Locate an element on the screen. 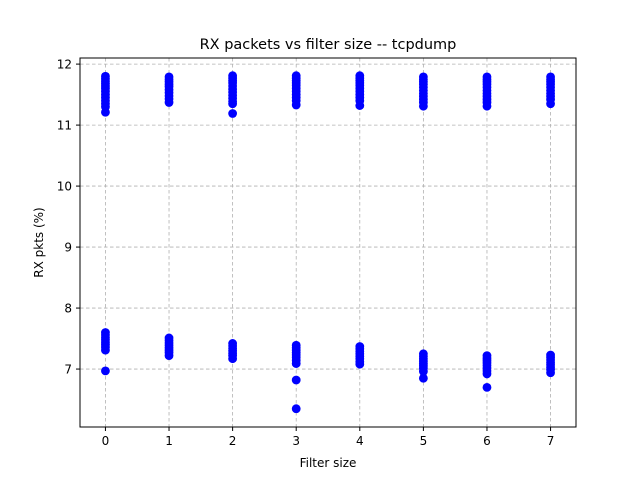  y-tick-label: 10 is located at coordinates (64, 186).